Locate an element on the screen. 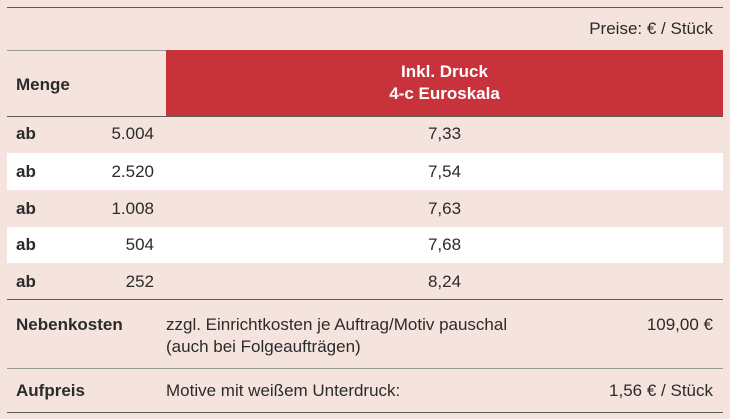  surcharge-desc: Motive mit weißem Unterdruck: is located at coordinates (283, 390).